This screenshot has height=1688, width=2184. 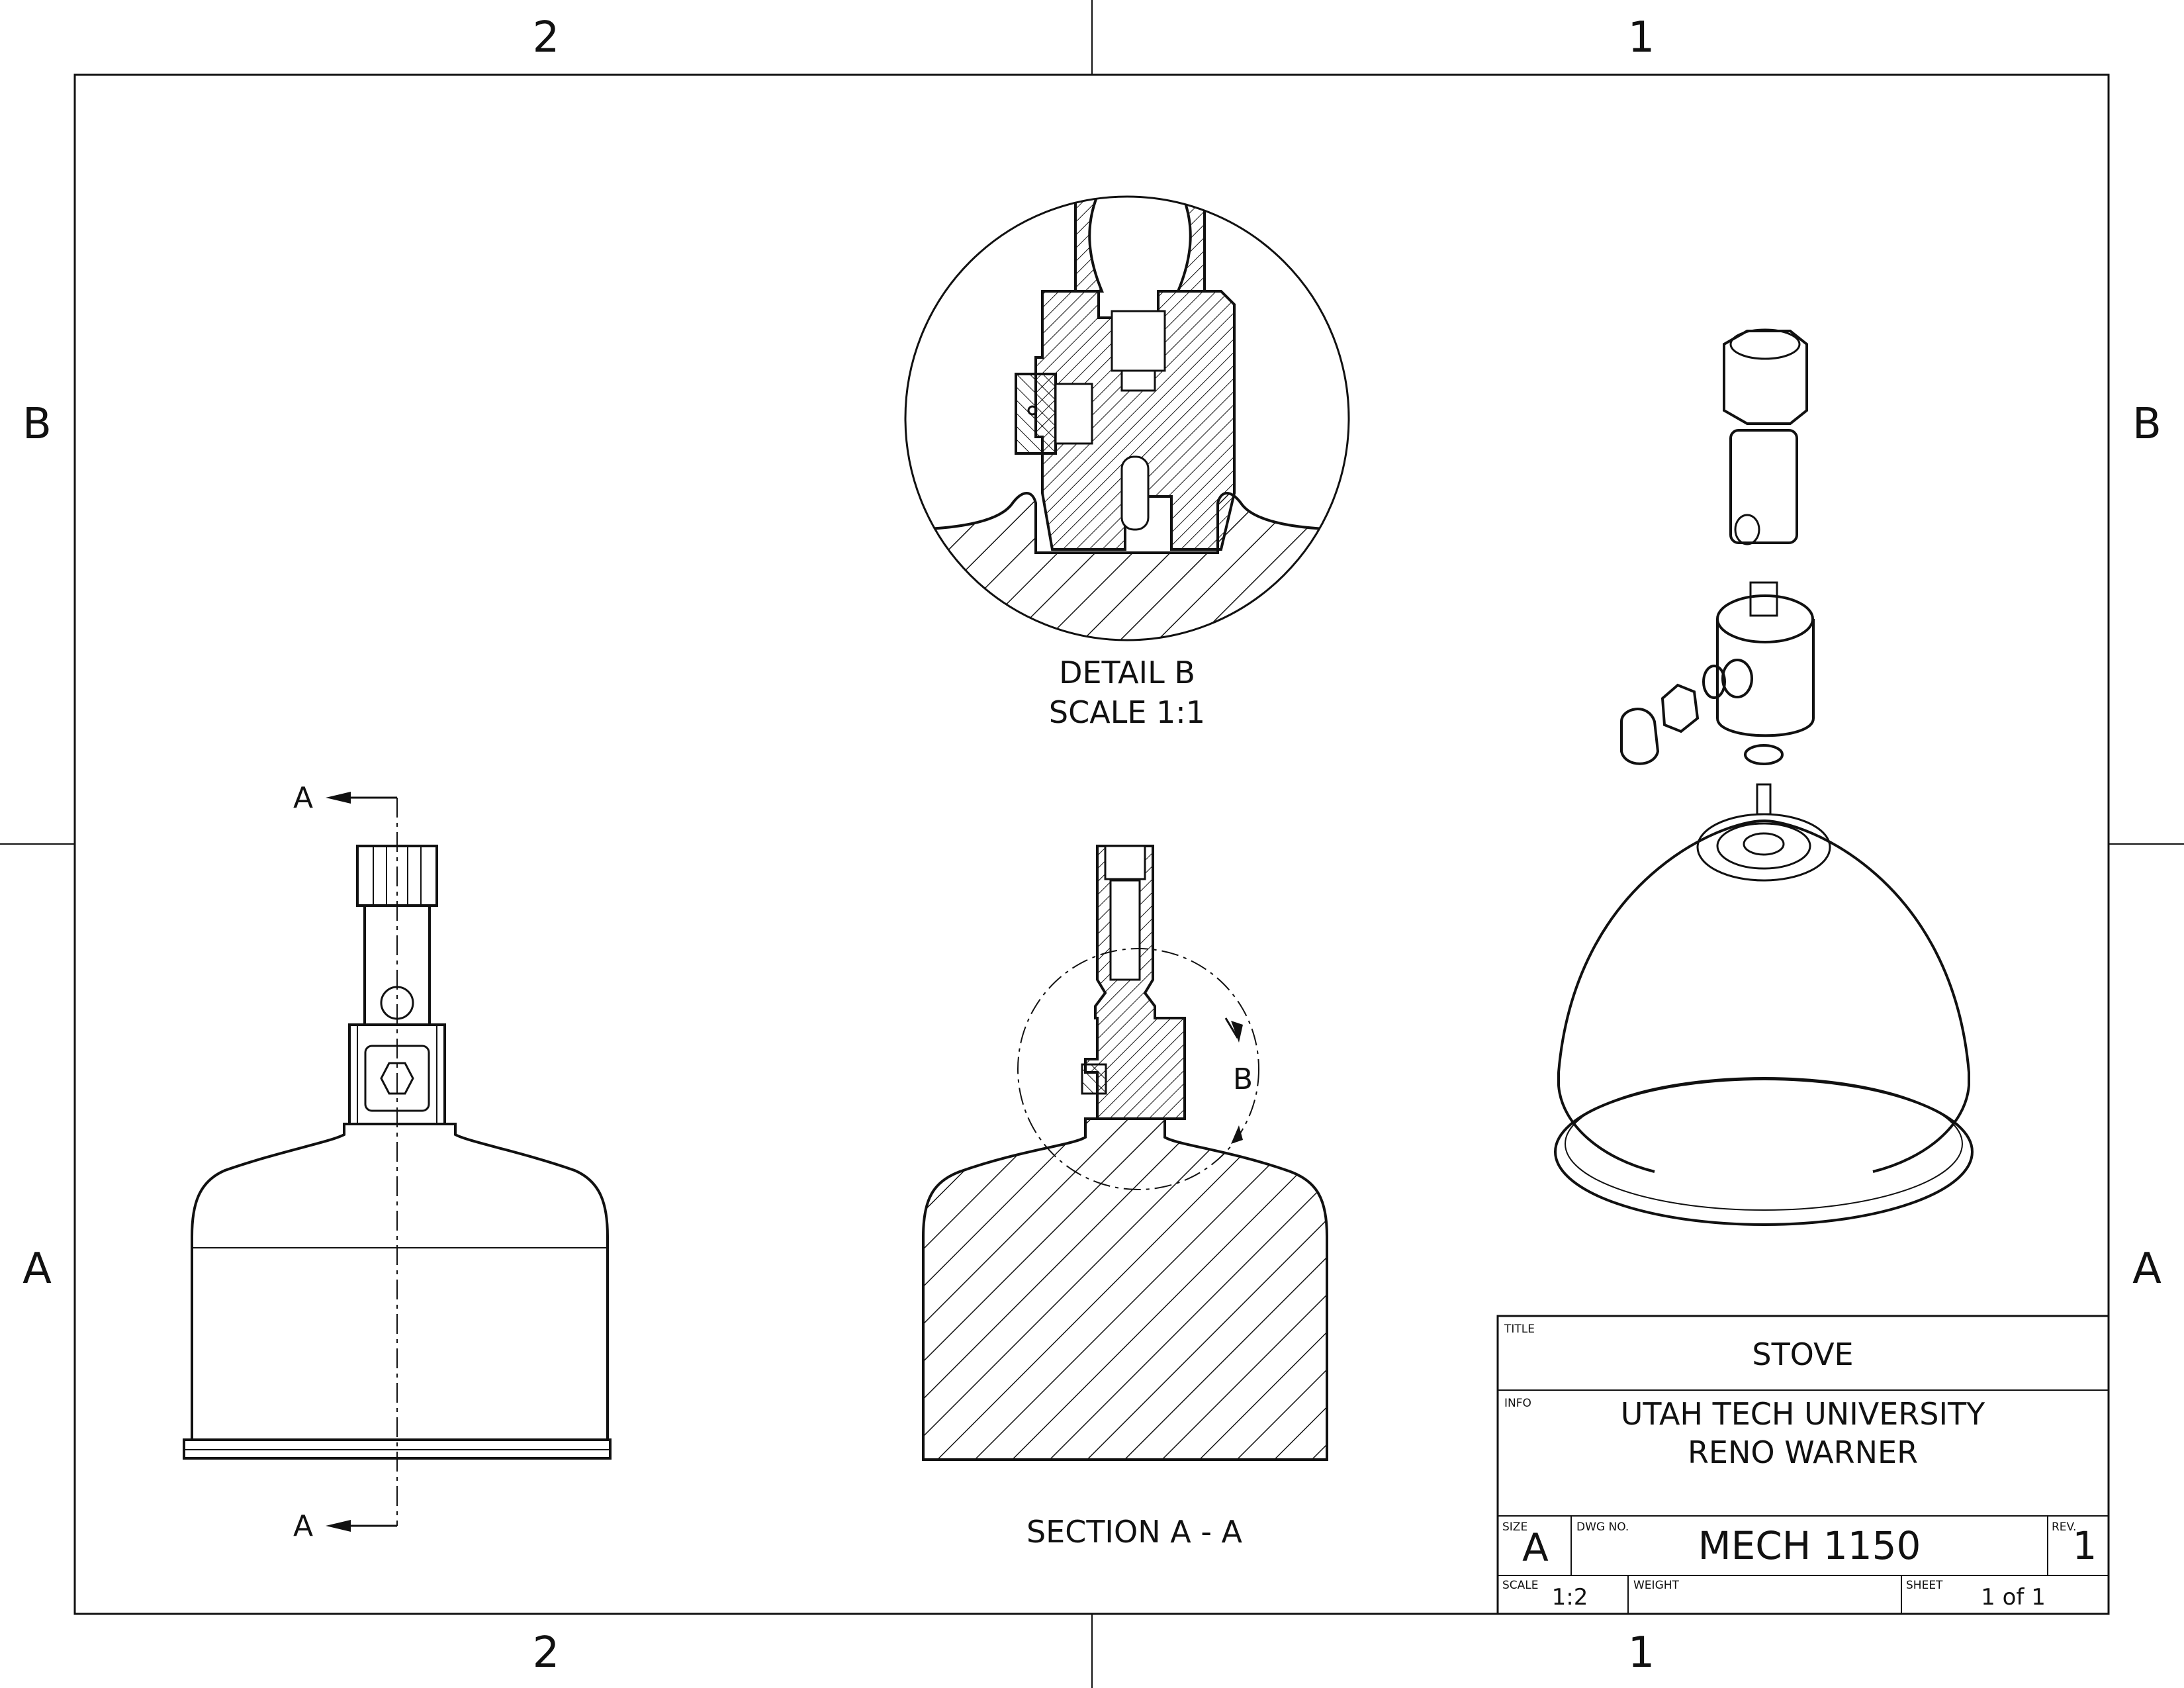 I want to click on detail-callout-label: B, so click(x=1243, y=1079).